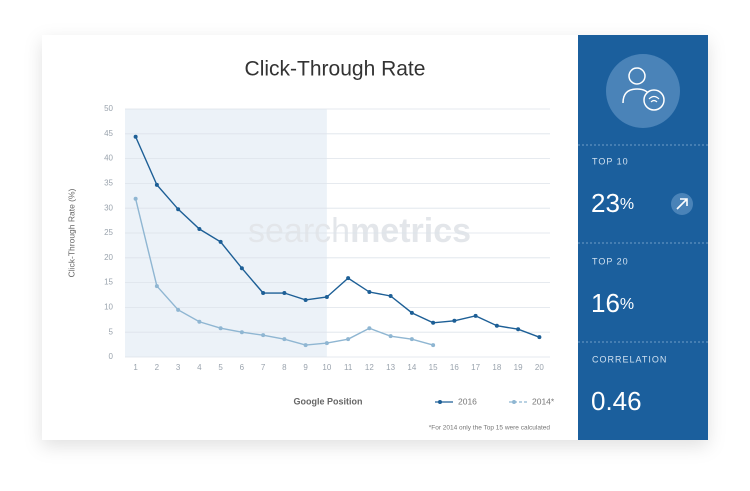 This screenshot has height=491, width=750. Describe the element at coordinates (263, 367) in the screenshot. I see `x-tick-label: 7` at that location.